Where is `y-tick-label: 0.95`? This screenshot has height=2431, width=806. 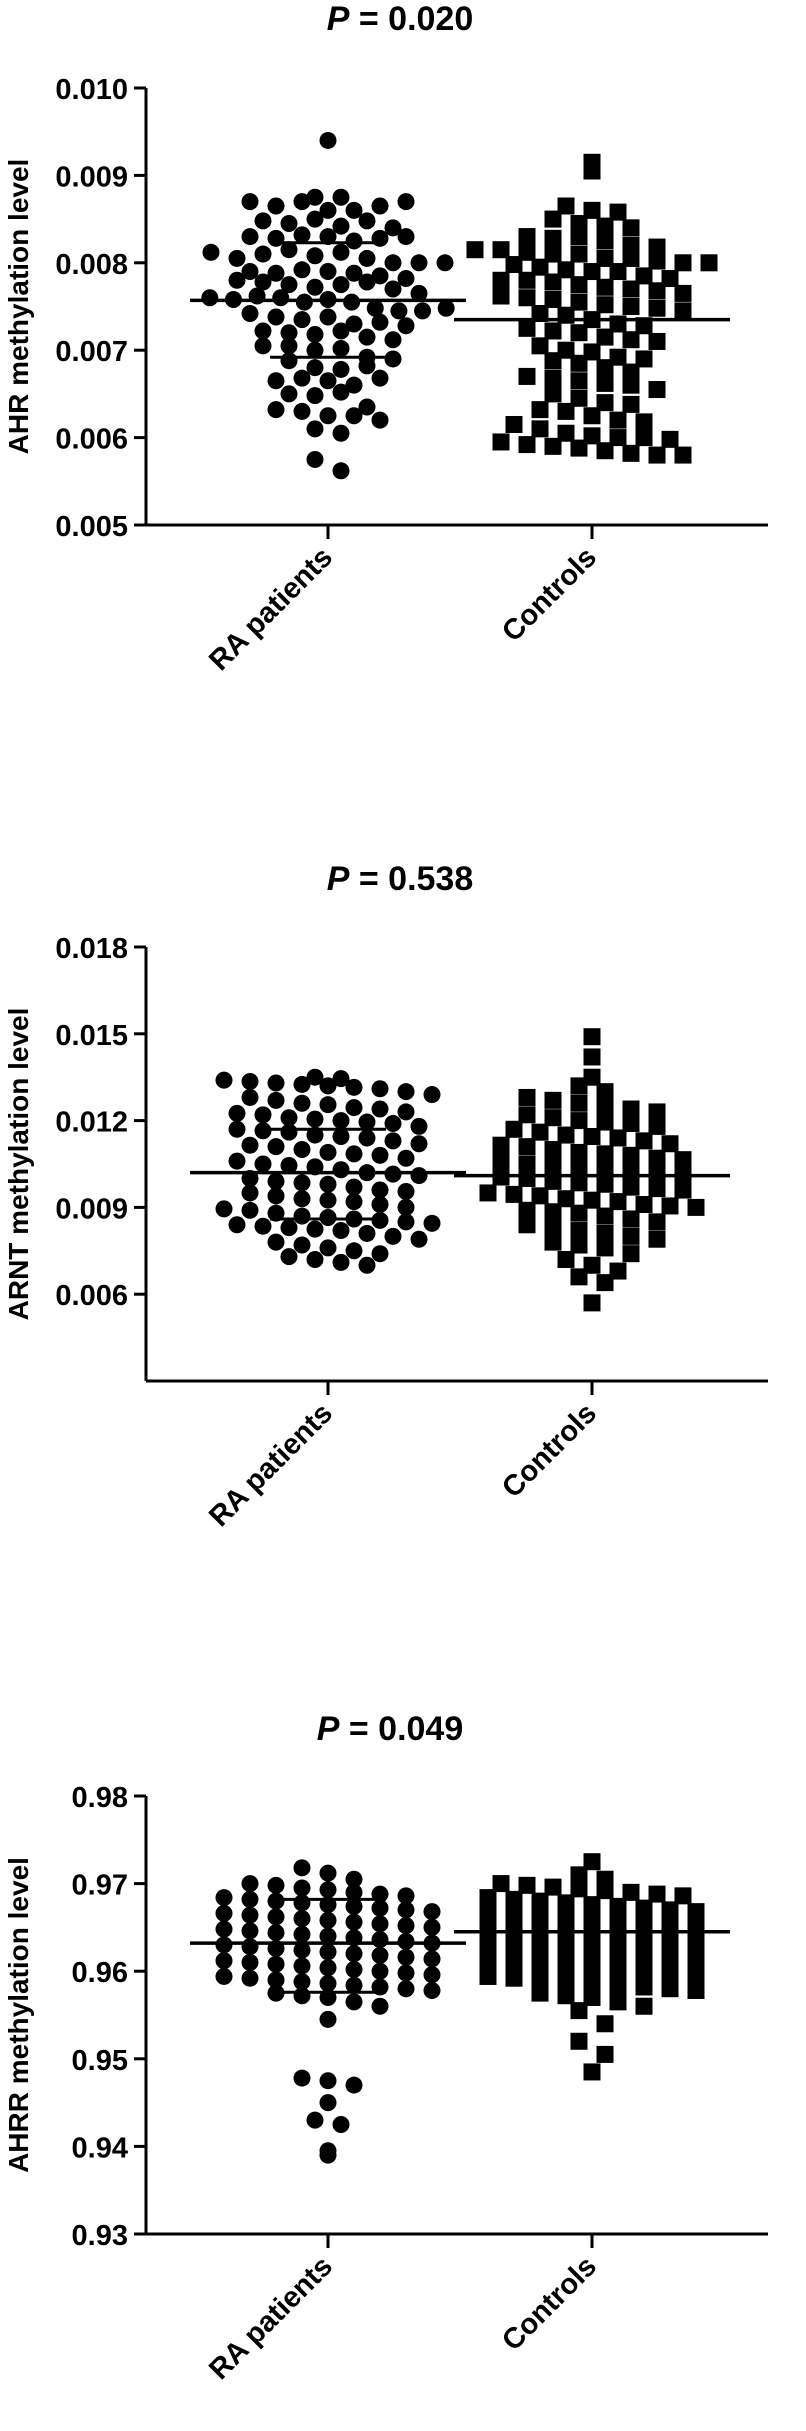
y-tick-label: 0.95 is located at coordinates (100, 2061).